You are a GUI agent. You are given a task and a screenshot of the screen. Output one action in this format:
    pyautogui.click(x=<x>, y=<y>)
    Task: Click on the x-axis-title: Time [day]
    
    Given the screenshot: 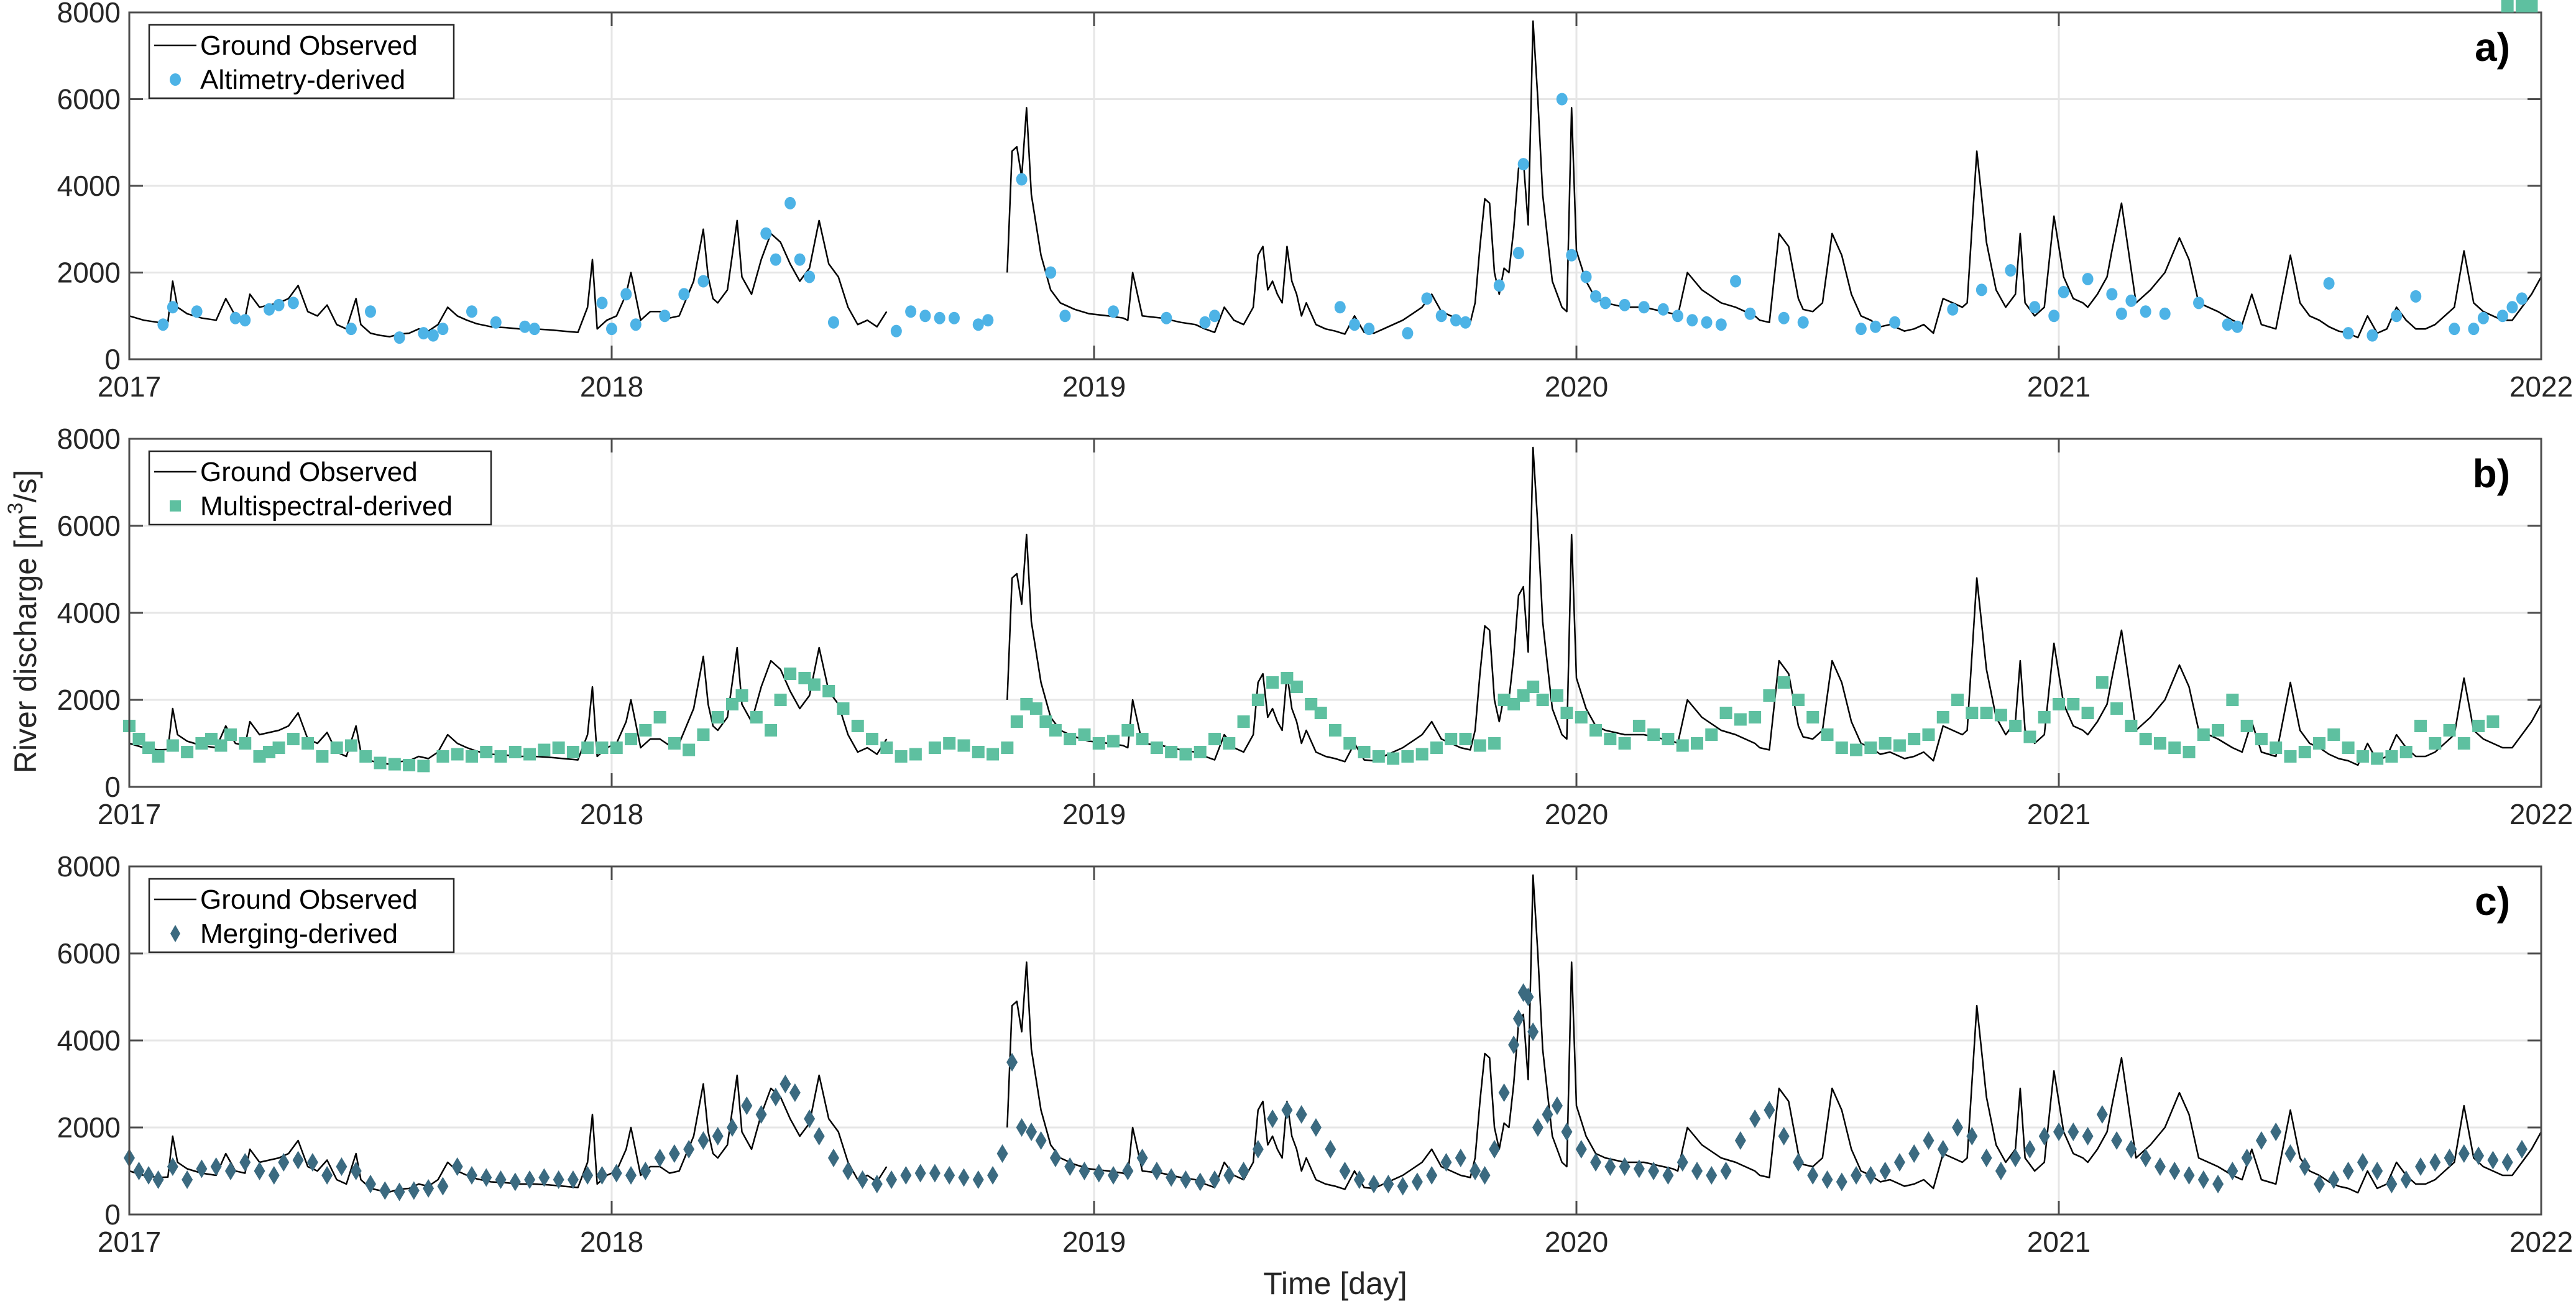 What is the action you would take?
    pyautogui.click(x=1335, y=1283)
    